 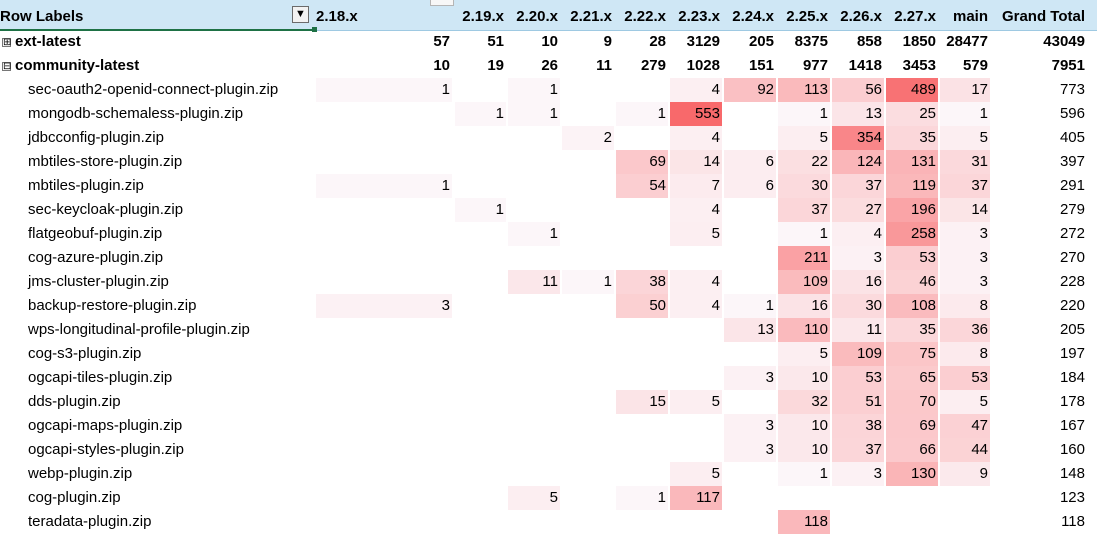 What do you see at coordinates (1072, 497) in the screenshot?
I see `row-grand-total: 123` at bounding box center [1072, 497].